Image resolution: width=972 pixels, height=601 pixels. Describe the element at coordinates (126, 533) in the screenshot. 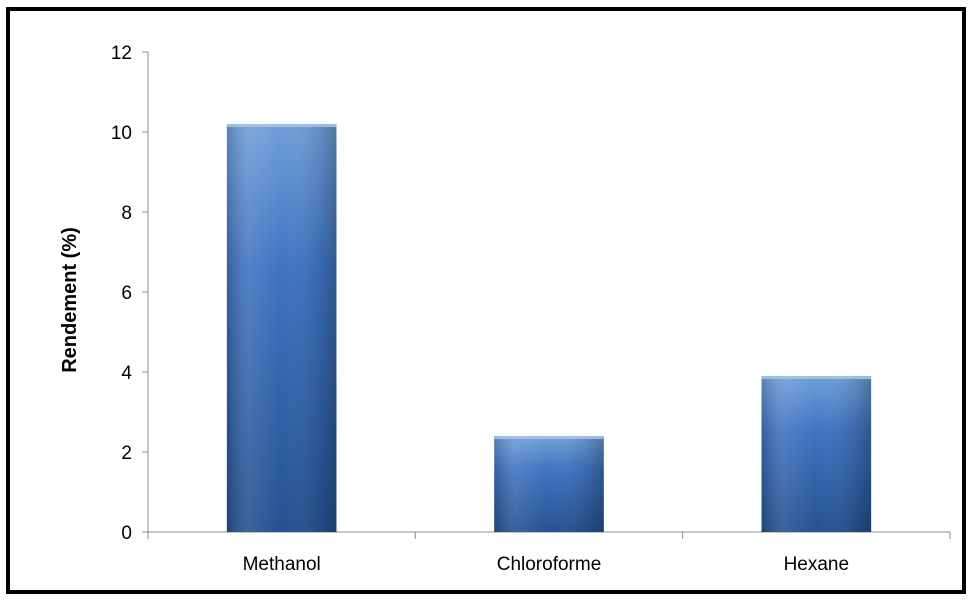

I see `y-tick-label: 0` at that location.